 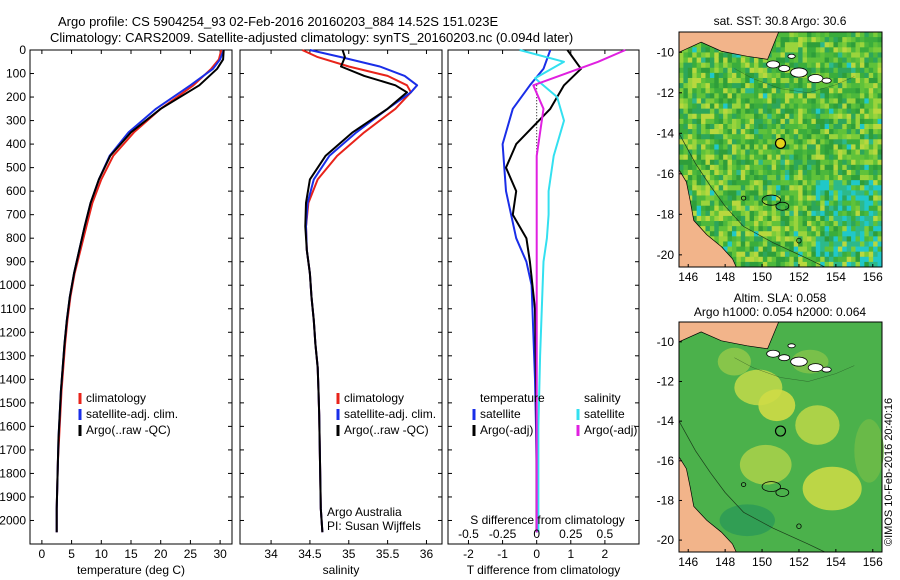 I want to click on sst_map-ytick-label: -20, so click(x=666, y=255).